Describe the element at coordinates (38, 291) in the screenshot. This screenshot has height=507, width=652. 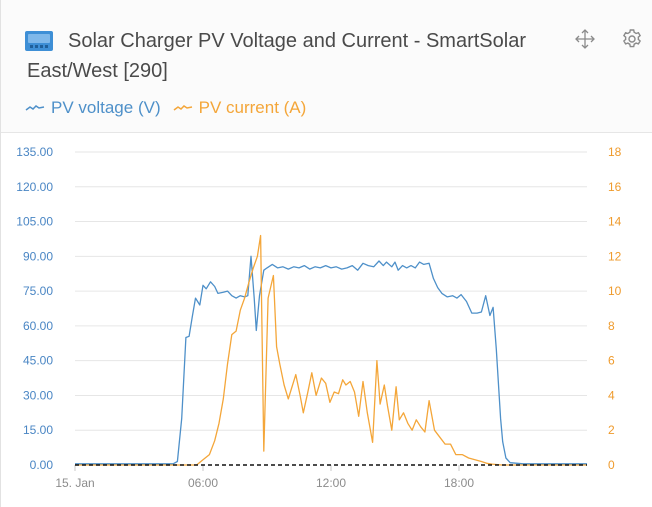
I see `y-left-tick-label: 75.00` at that location.